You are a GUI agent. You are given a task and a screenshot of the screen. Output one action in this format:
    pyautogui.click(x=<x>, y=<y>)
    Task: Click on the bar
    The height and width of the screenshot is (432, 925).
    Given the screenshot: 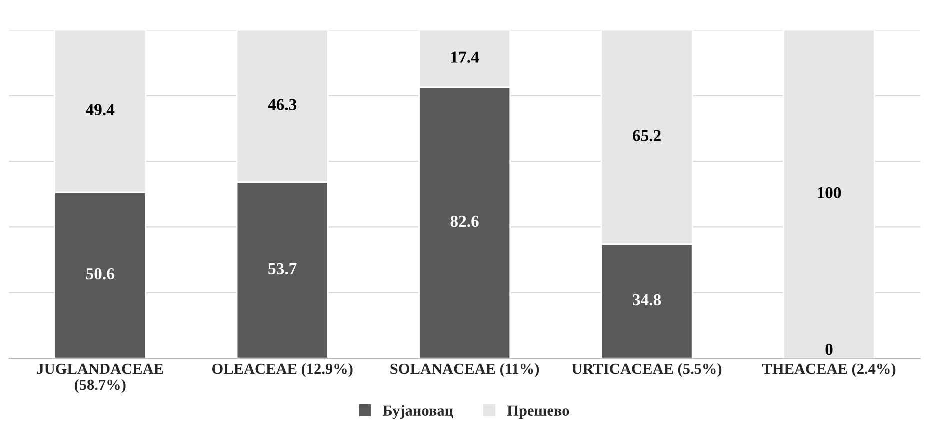 What is the action you would take?
    pyautogui.click(x=829, y=194)
    